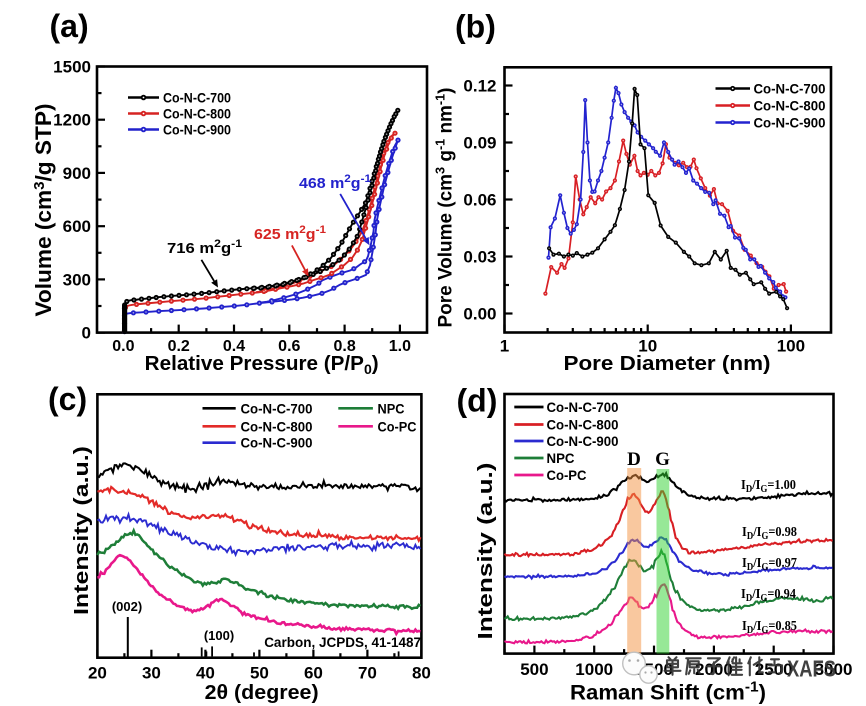 The height and width of the screenshot is (706, 866). Describe the element at coordinates (72, 120) in the screenshot. I see `svg-text: 1200` at that location.